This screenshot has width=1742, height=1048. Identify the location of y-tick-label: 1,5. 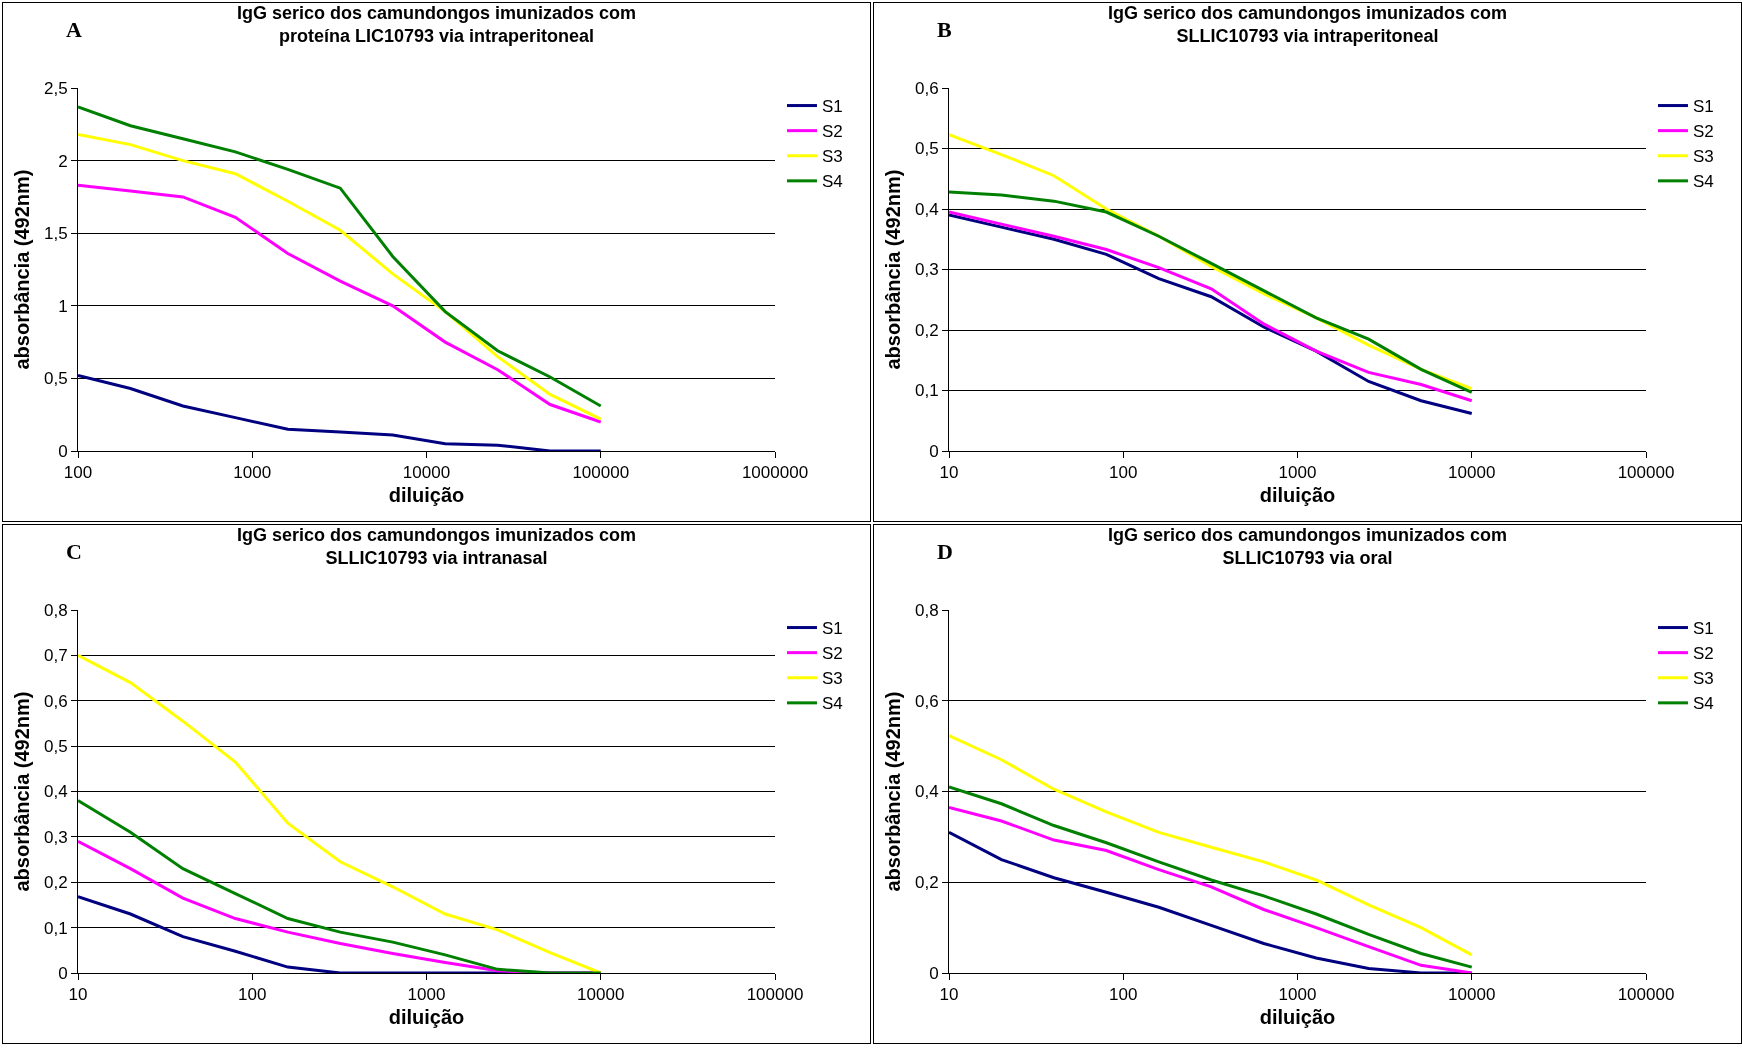
(55, 234).